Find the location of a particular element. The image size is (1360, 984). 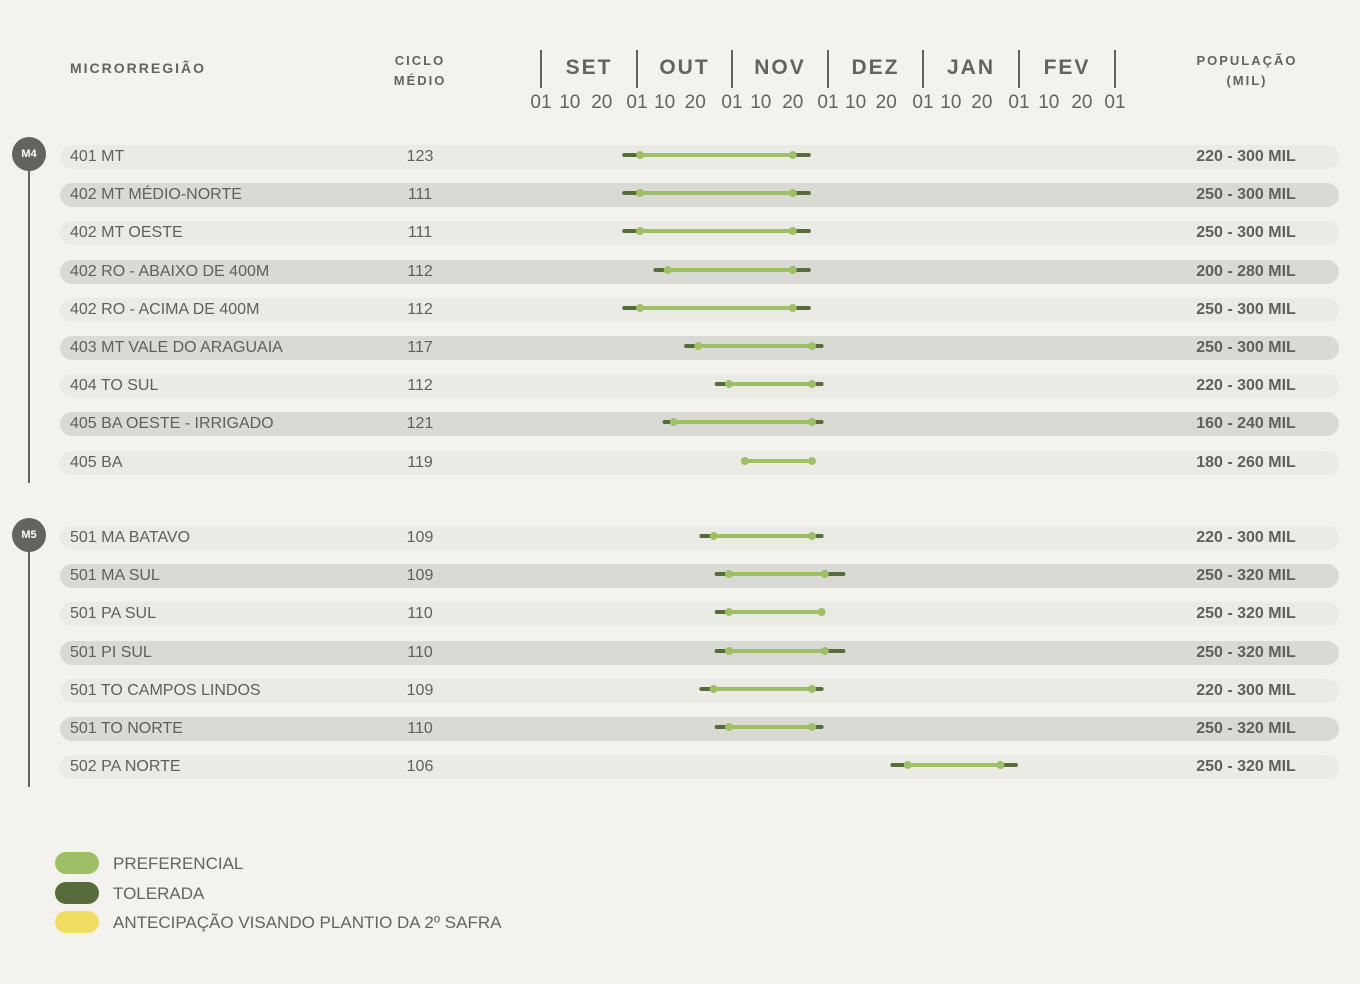

table-row: 405 BA 119 180 - 260 MIL is located at coordinates (699, 463).